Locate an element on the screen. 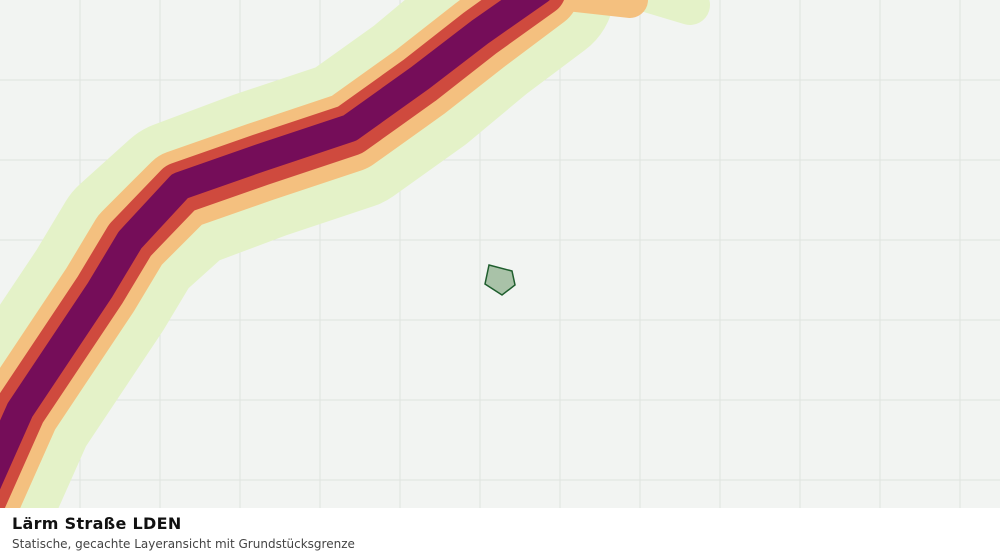  parcel-boundary is located at coordinates (500, 280).